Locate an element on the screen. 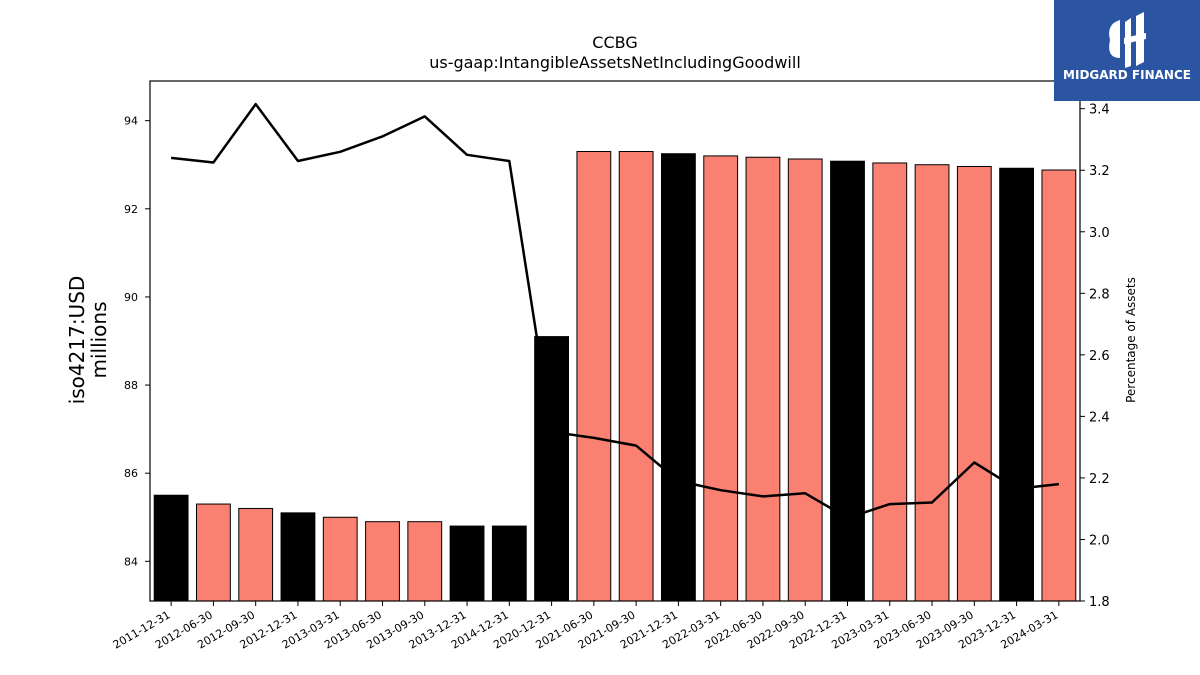  midgard-finance-logo: MIDGARD FINANCE is located at coordinates (1127, 50).